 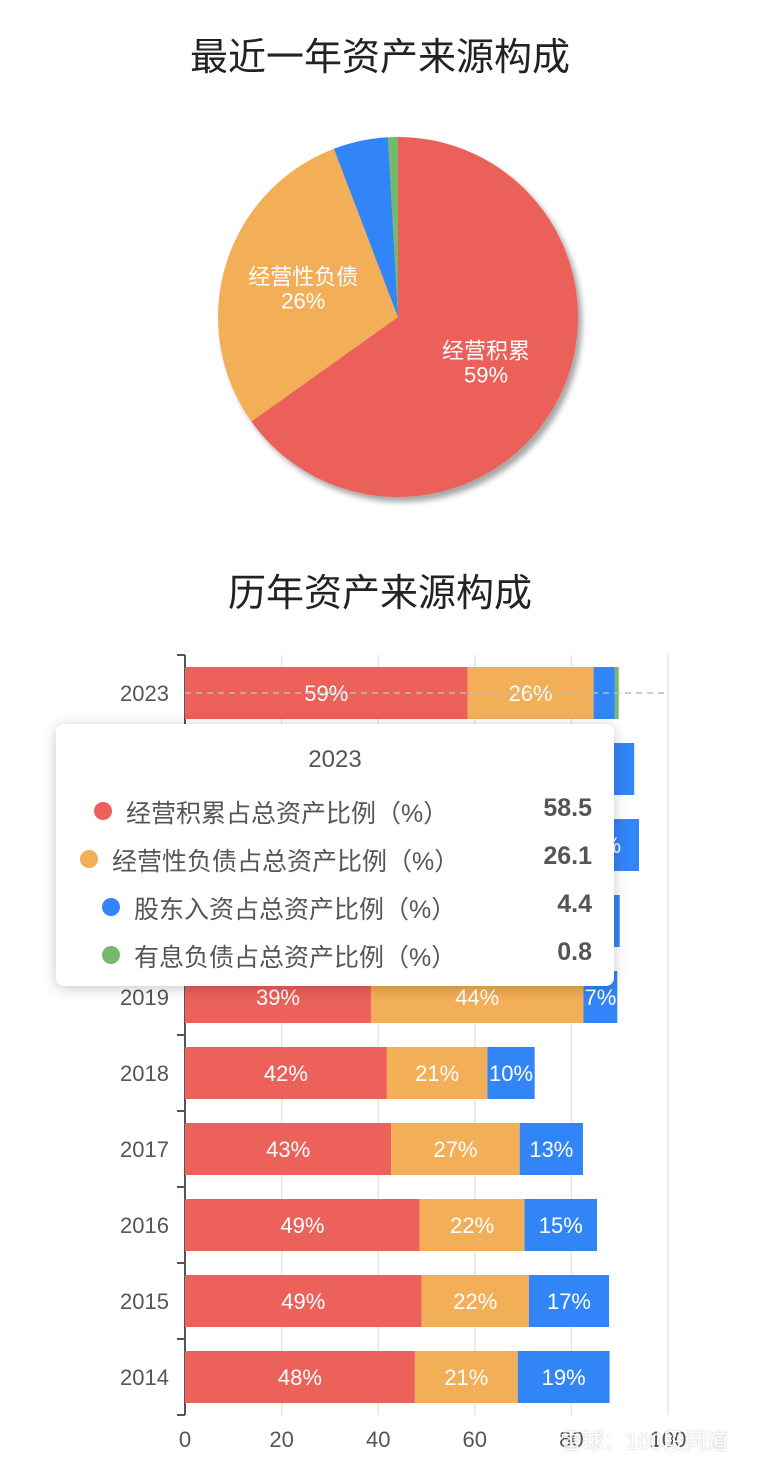 I want to click on bar-data-label: 42%, so click(x=286, y=1073).